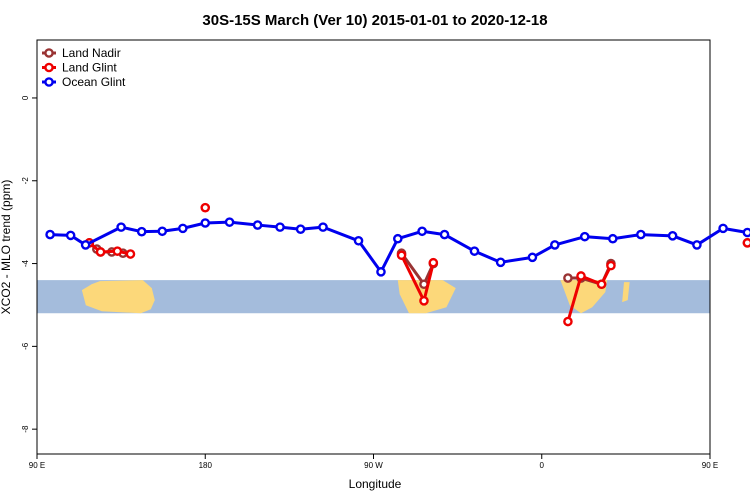  What do you see at coordinates (373, 465) in the screenshot?
I see `x-tick-label-2: 90 W` at bounding box center [373, 465].